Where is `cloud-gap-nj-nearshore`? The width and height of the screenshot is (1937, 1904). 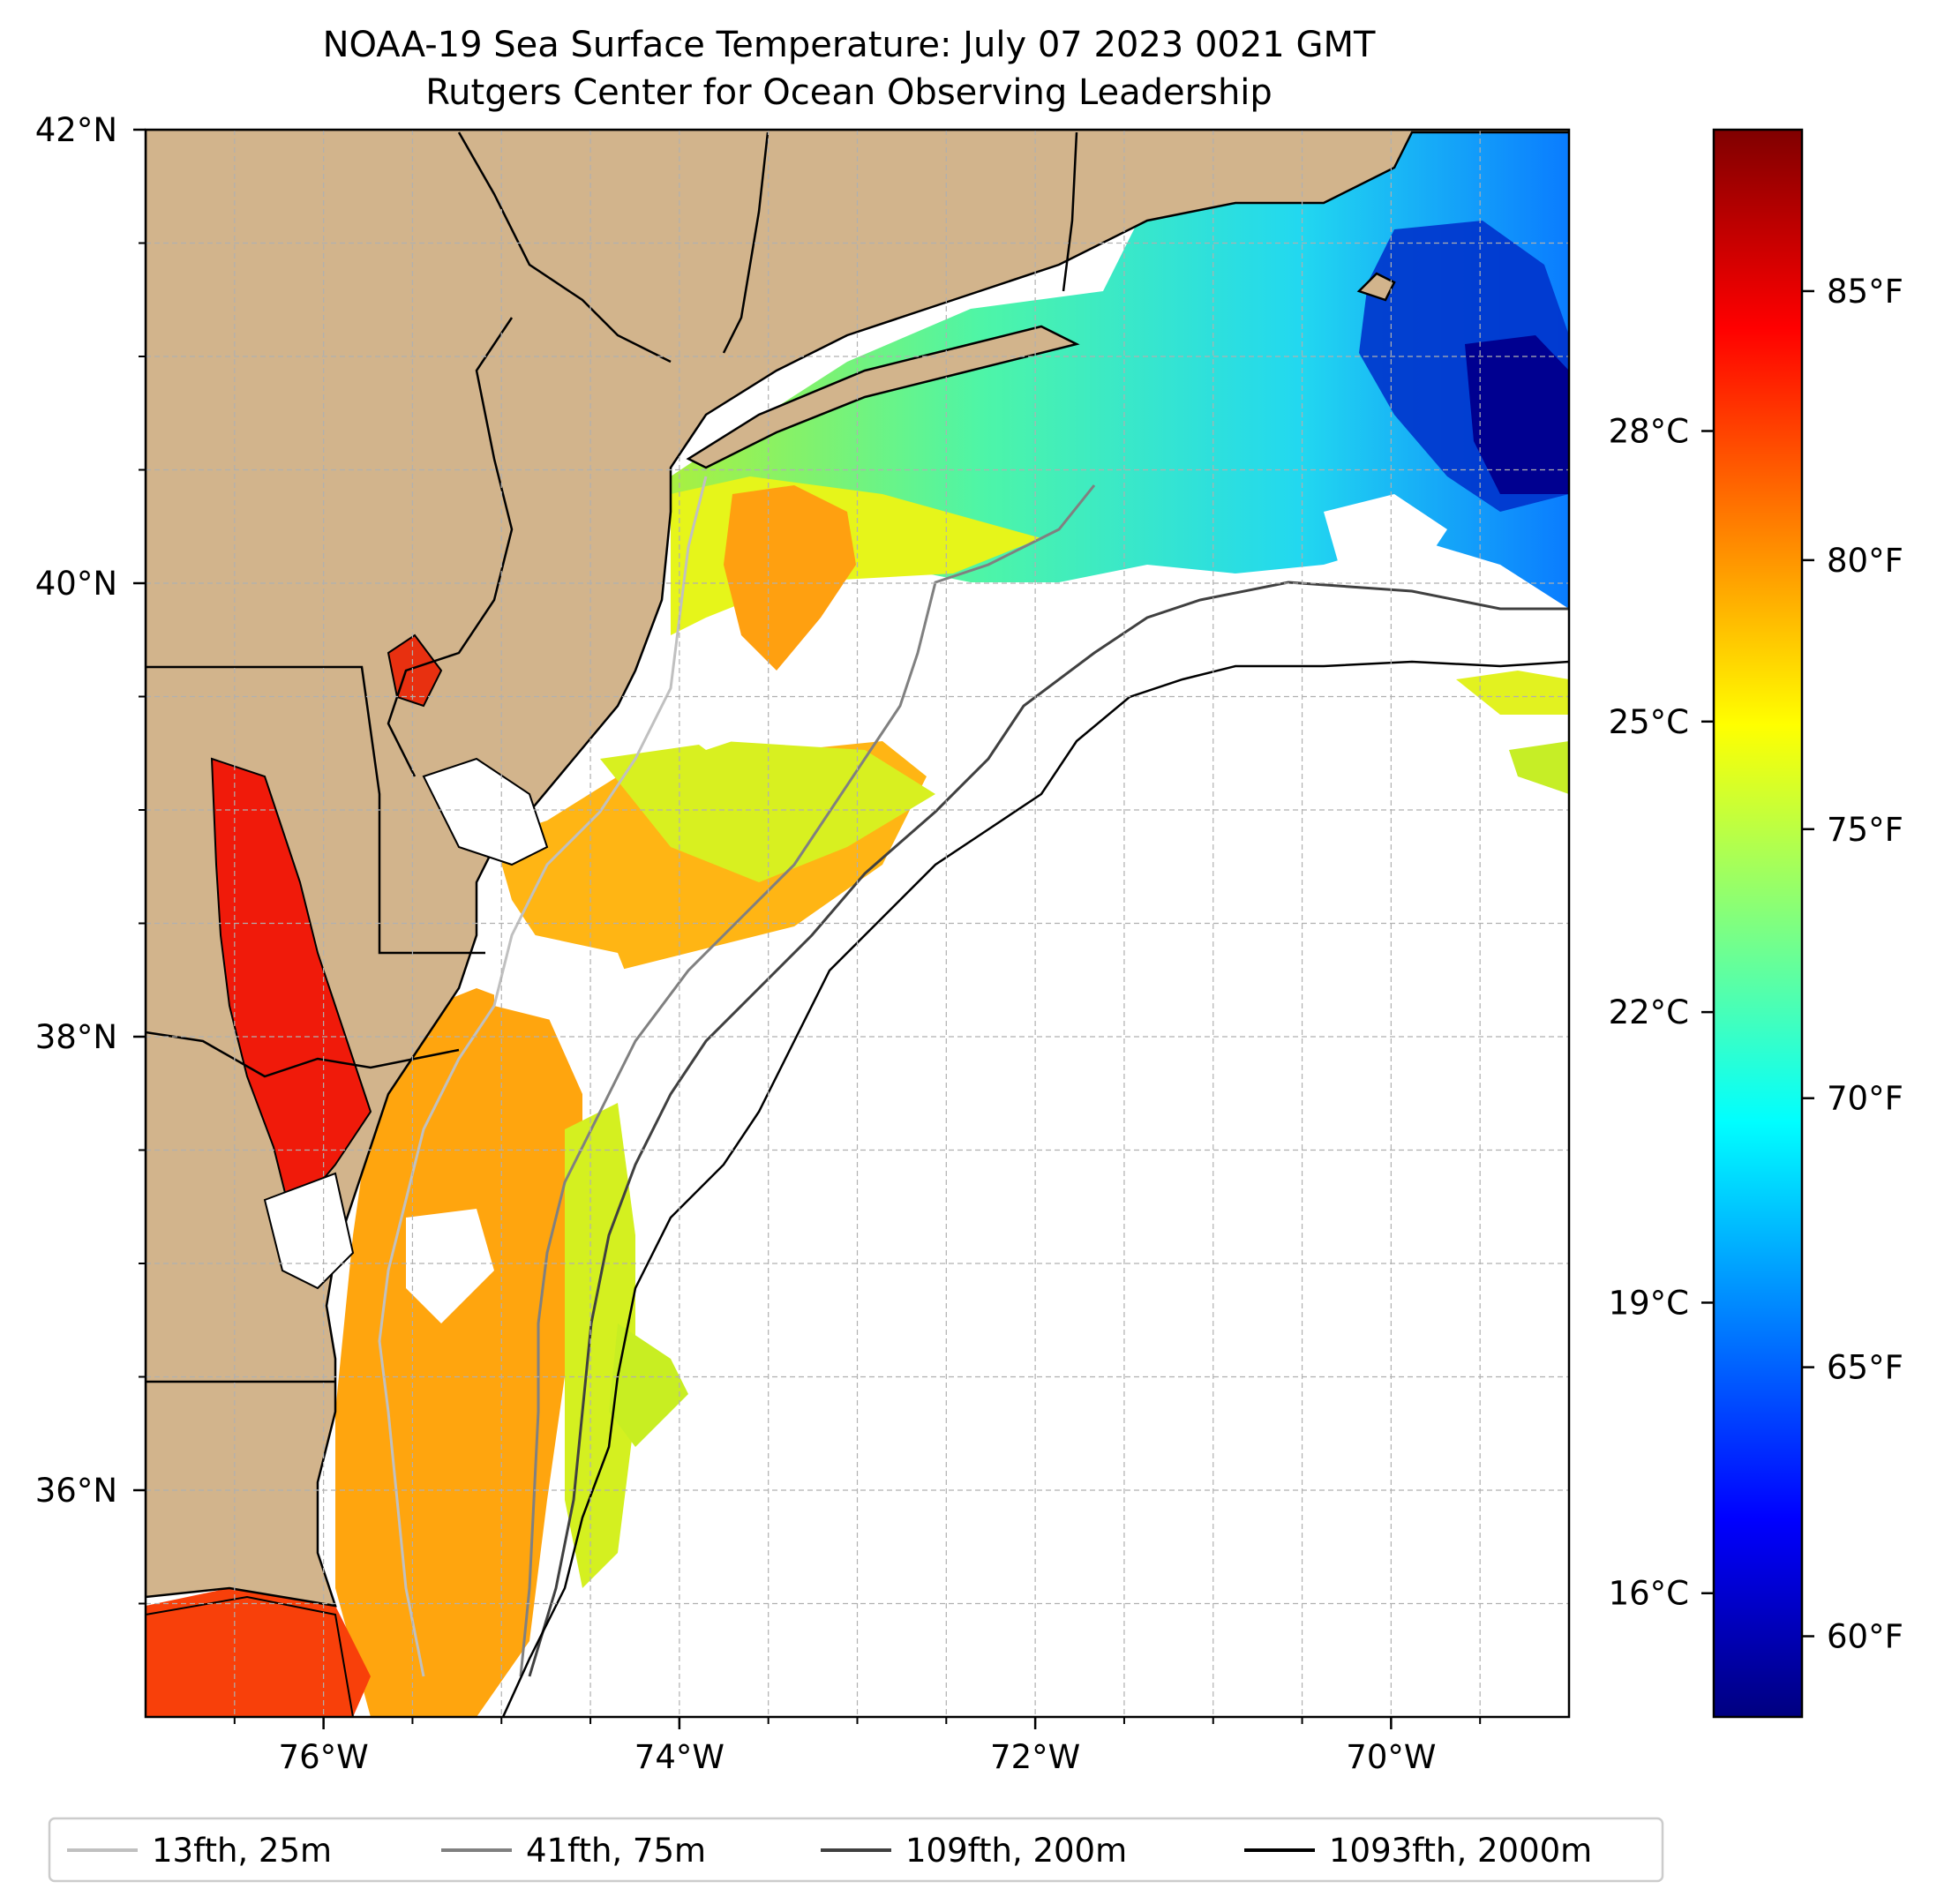 cloud-gap-nj-nearshore is located at coordinates (724, 692).